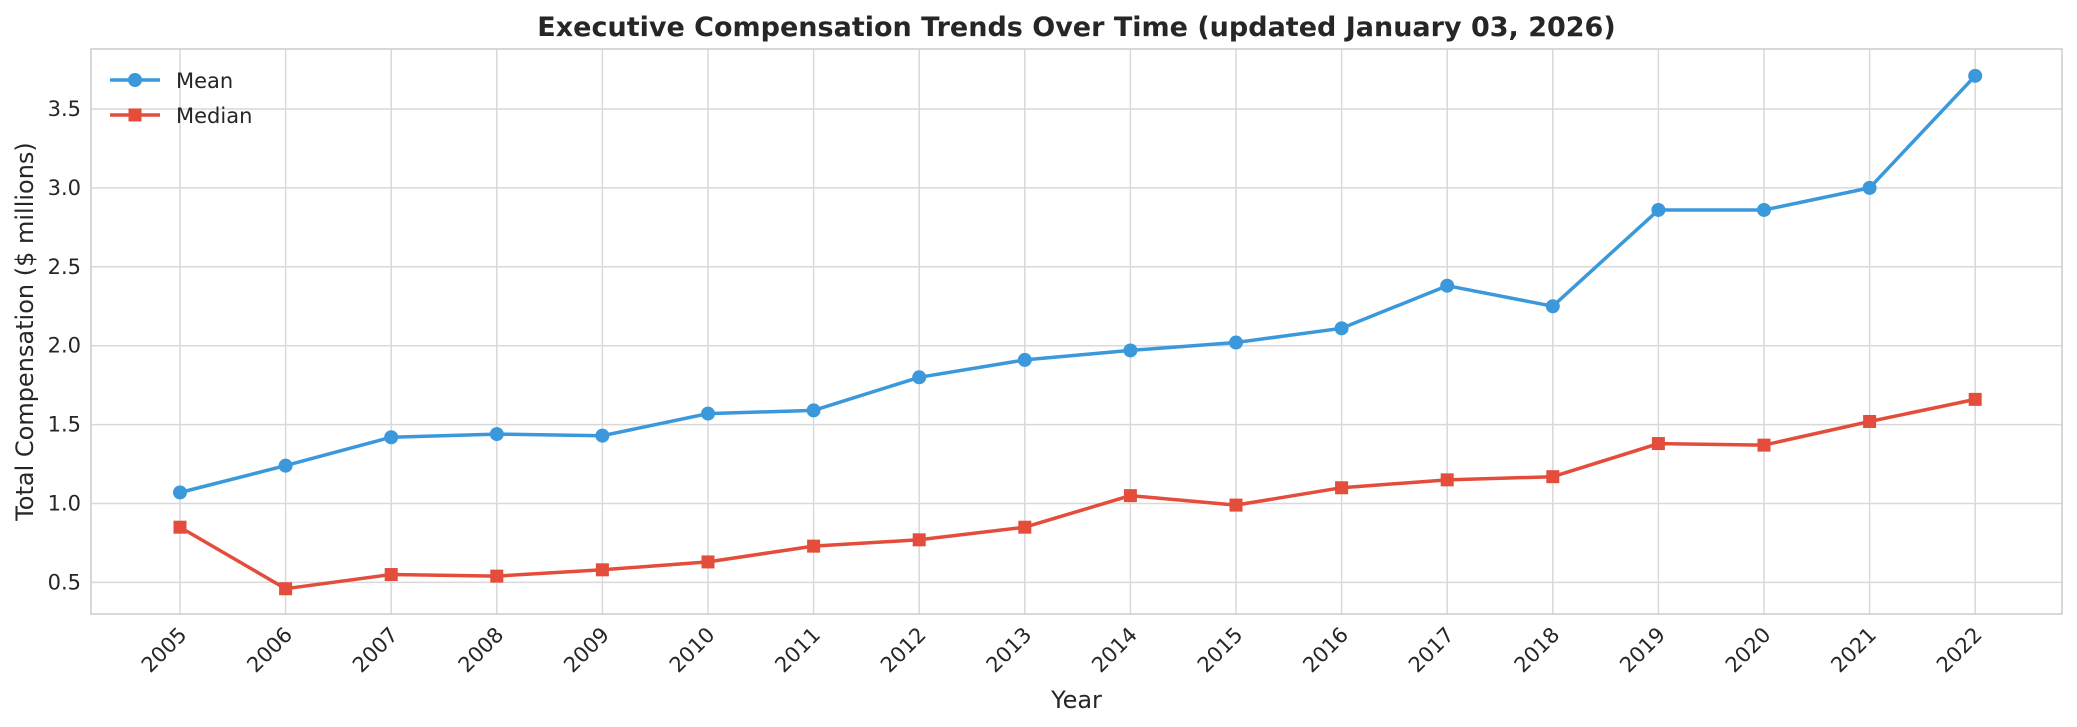 Image resolution: width=2077 pixels, height=727 pixels. Describe the element at coordinates (64, 582) in the screenshot. I see `y-tick-label: 0.5` at that location.